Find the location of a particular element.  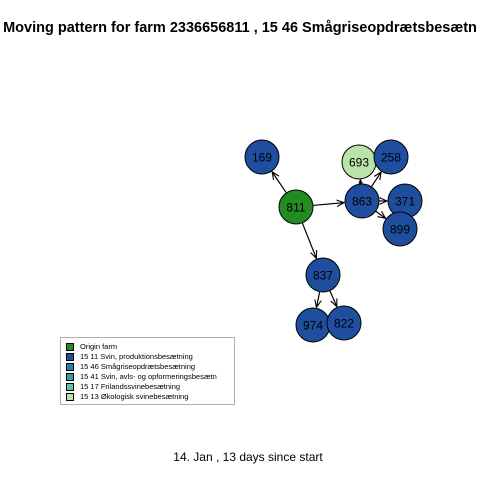

footer-caption: 14. Jan , 13 days since start is located at coordinates (248, 457).